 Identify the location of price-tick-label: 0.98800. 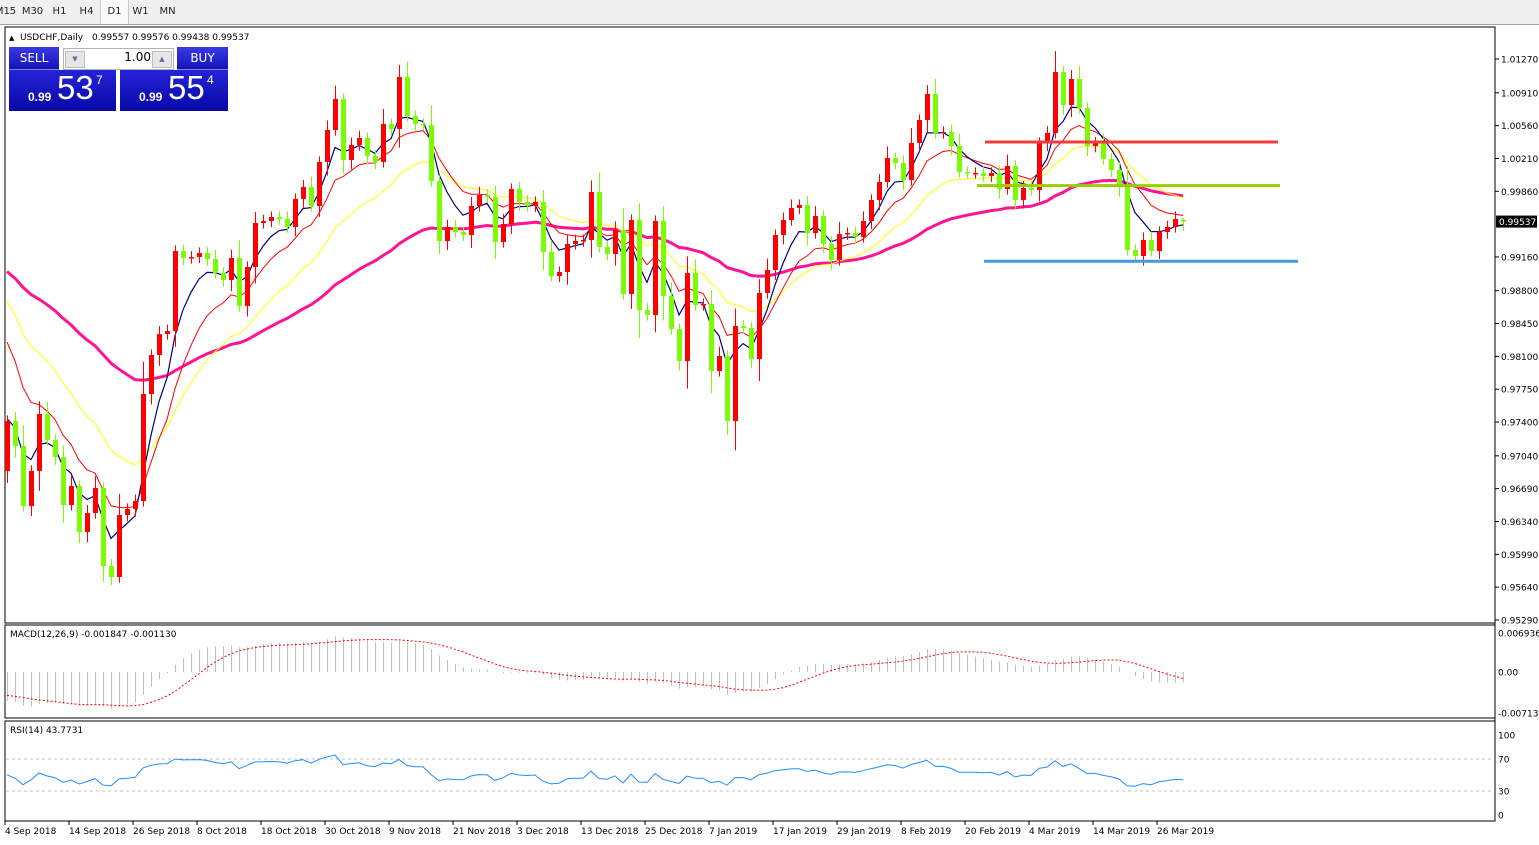
(1519, 292).